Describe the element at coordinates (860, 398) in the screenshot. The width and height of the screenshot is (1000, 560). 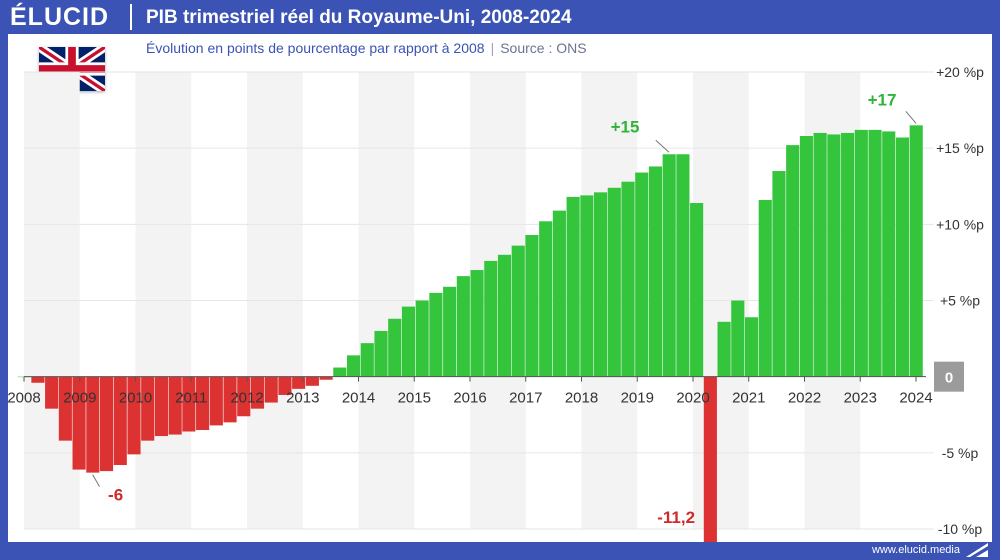
I see `x-tick-label: 2023` at that location.